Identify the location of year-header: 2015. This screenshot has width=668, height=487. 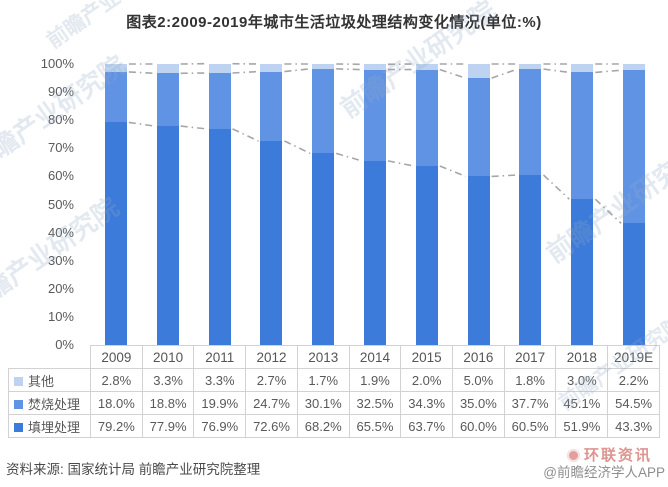
(427, 357).